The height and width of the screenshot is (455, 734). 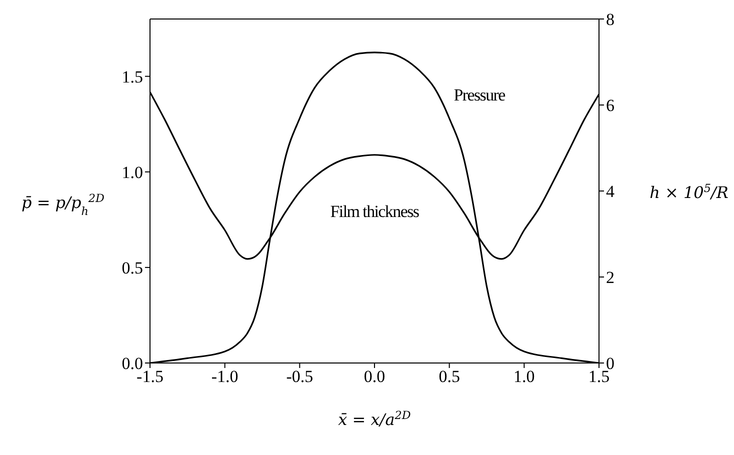 I want to click on y-tick-label: 0.5, so click(x=132, y=268).